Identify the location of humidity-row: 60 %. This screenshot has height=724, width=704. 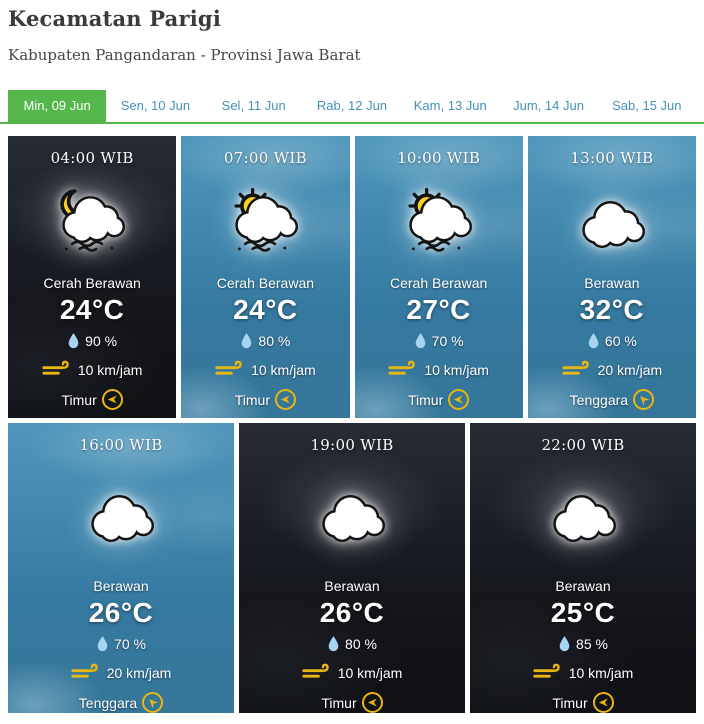
(612, 340).